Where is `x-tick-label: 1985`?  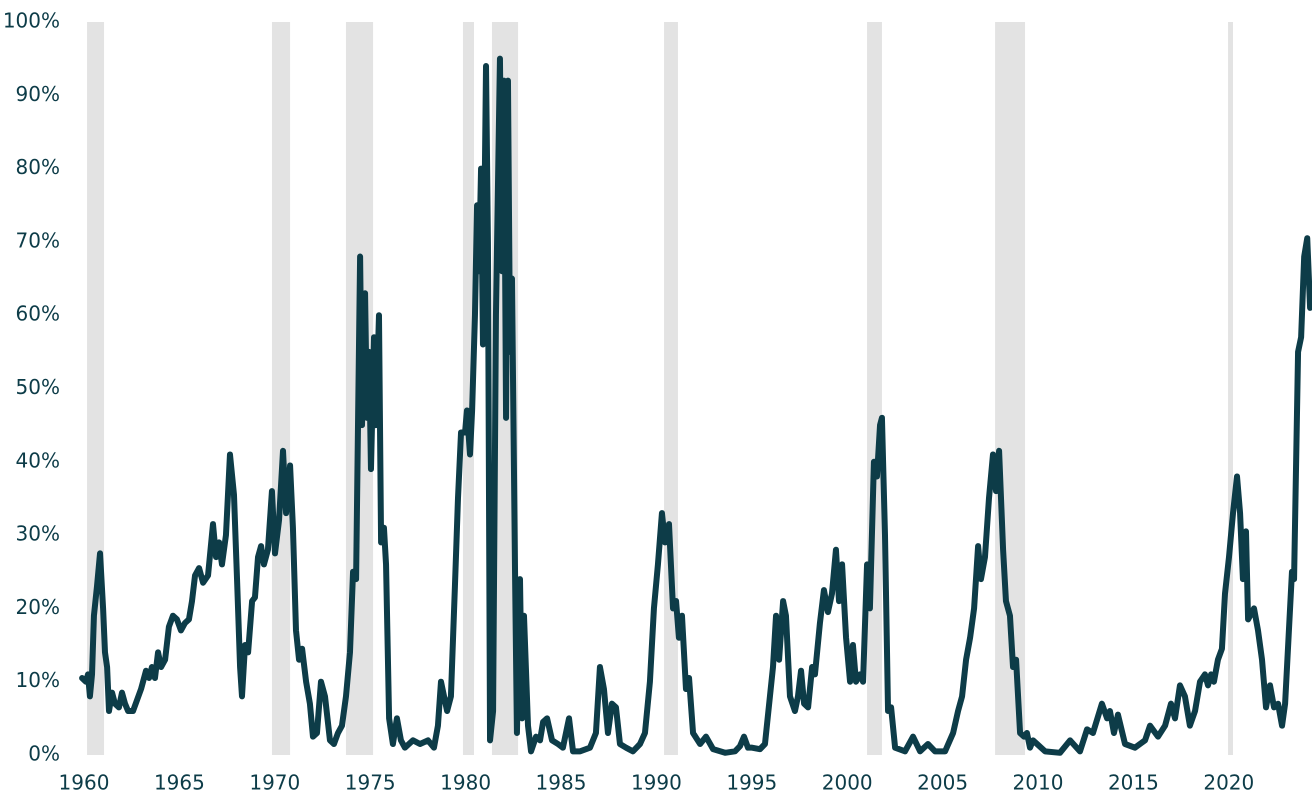 x-tick-label: 1985 is located at coordinates (561, 783).